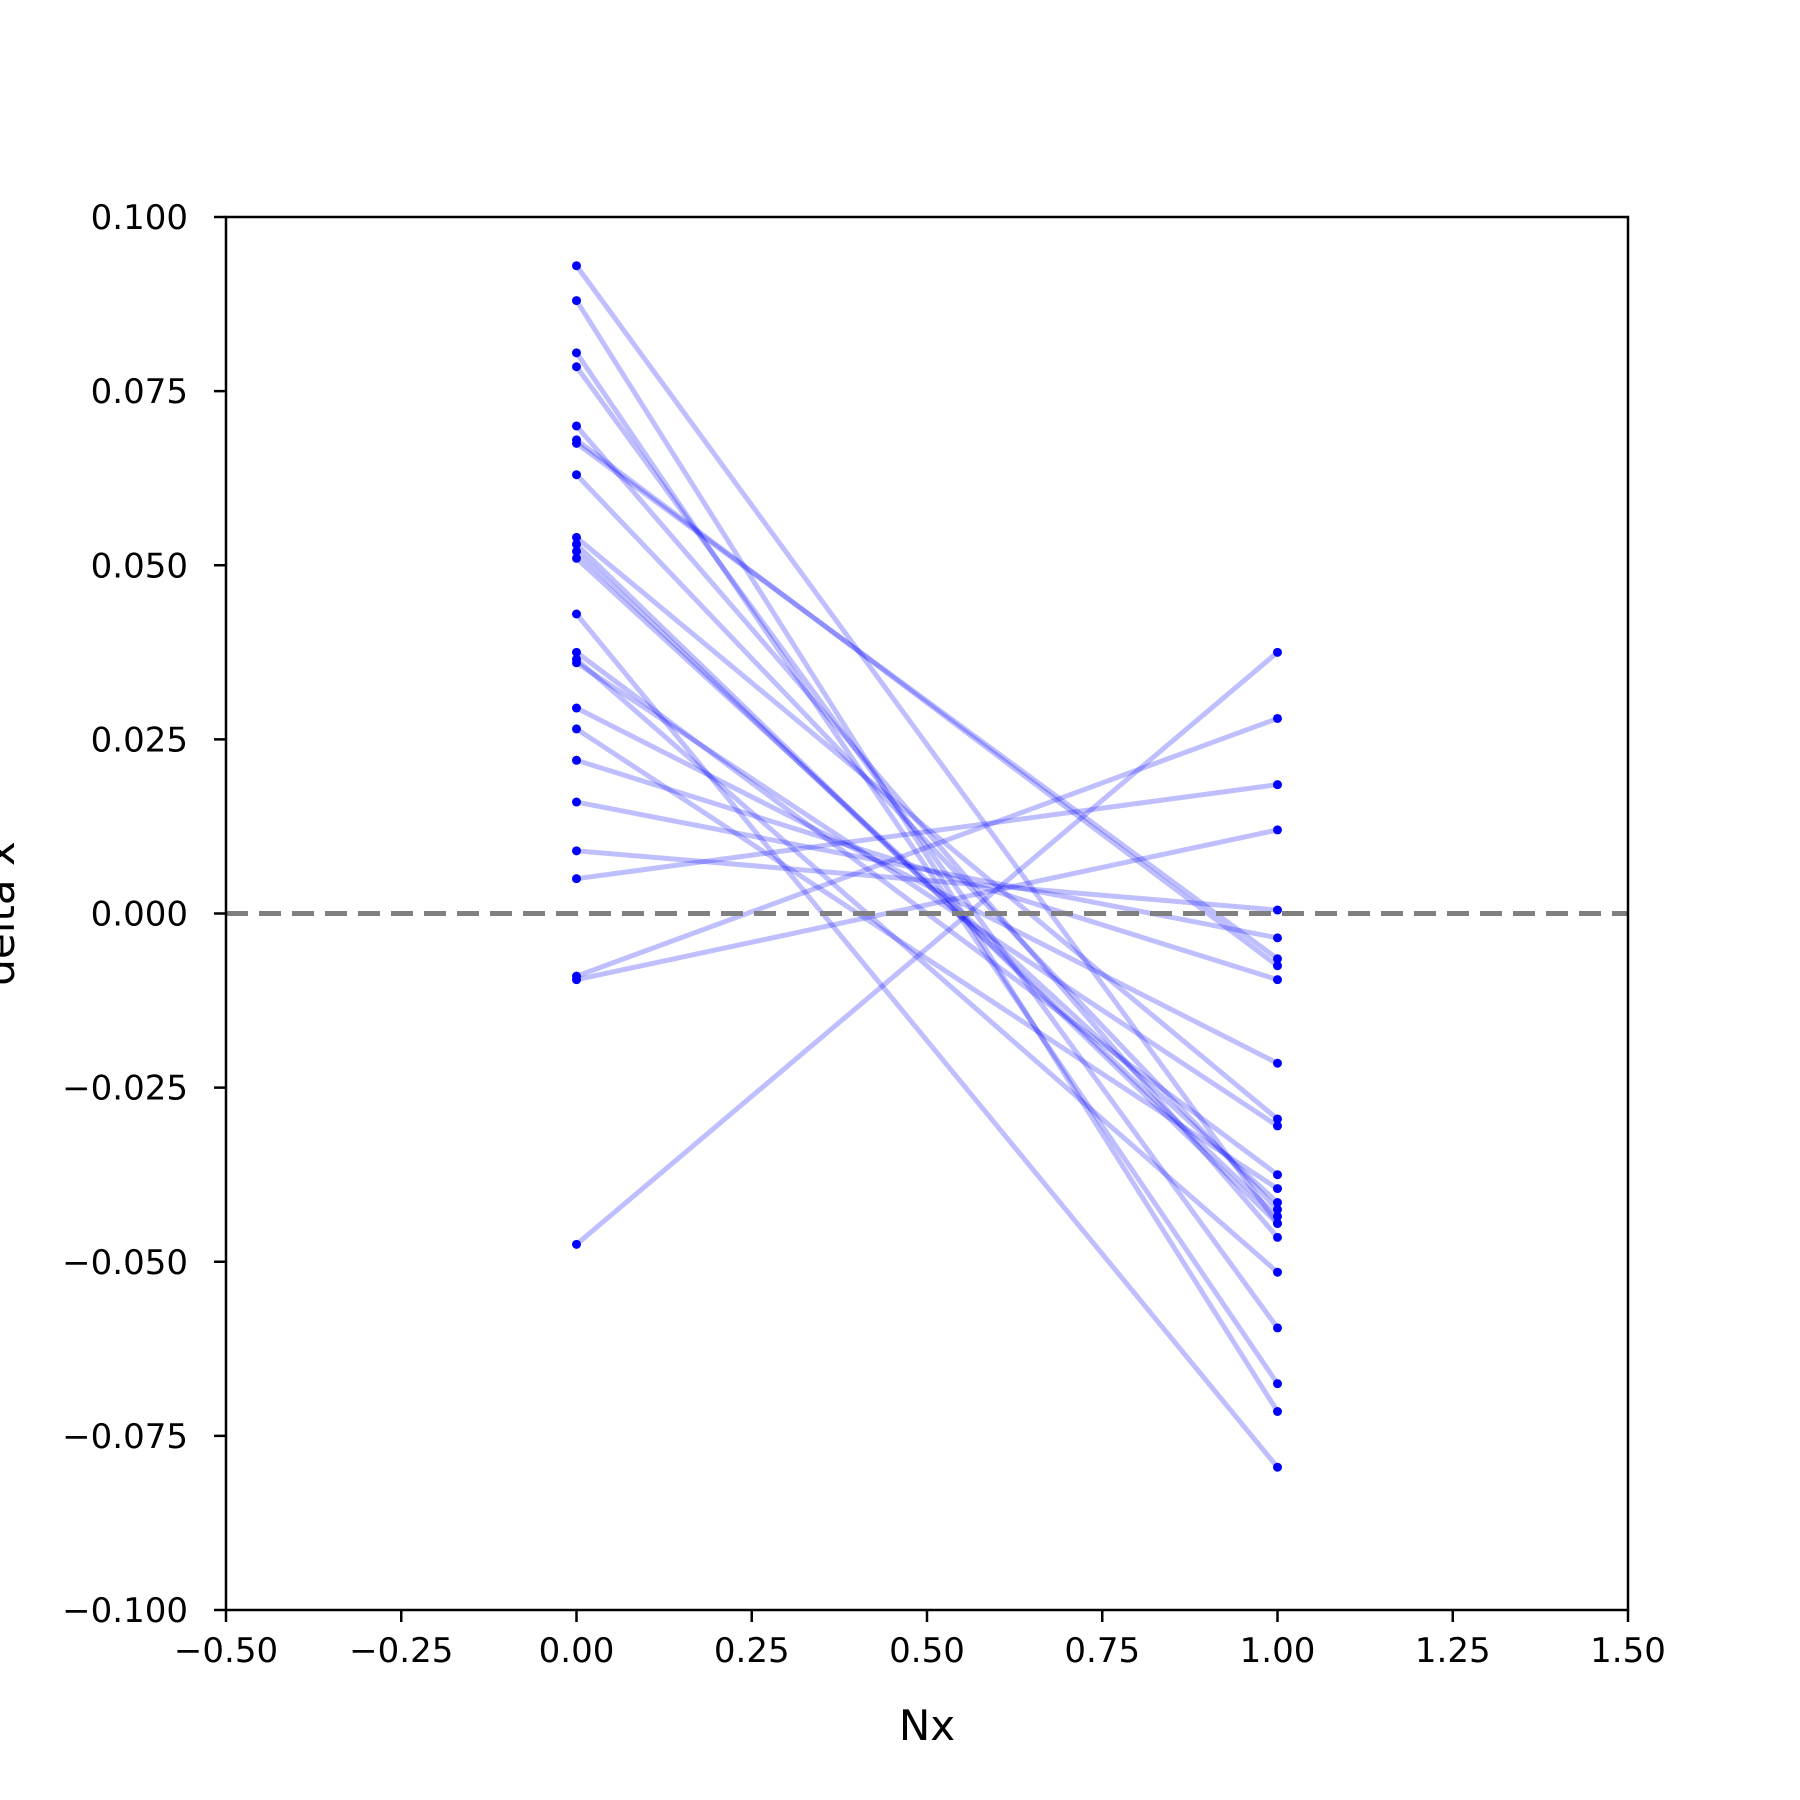 The image size is (1800, 1800). I want to click on y-axis-label: delta x, so click(12, 913).